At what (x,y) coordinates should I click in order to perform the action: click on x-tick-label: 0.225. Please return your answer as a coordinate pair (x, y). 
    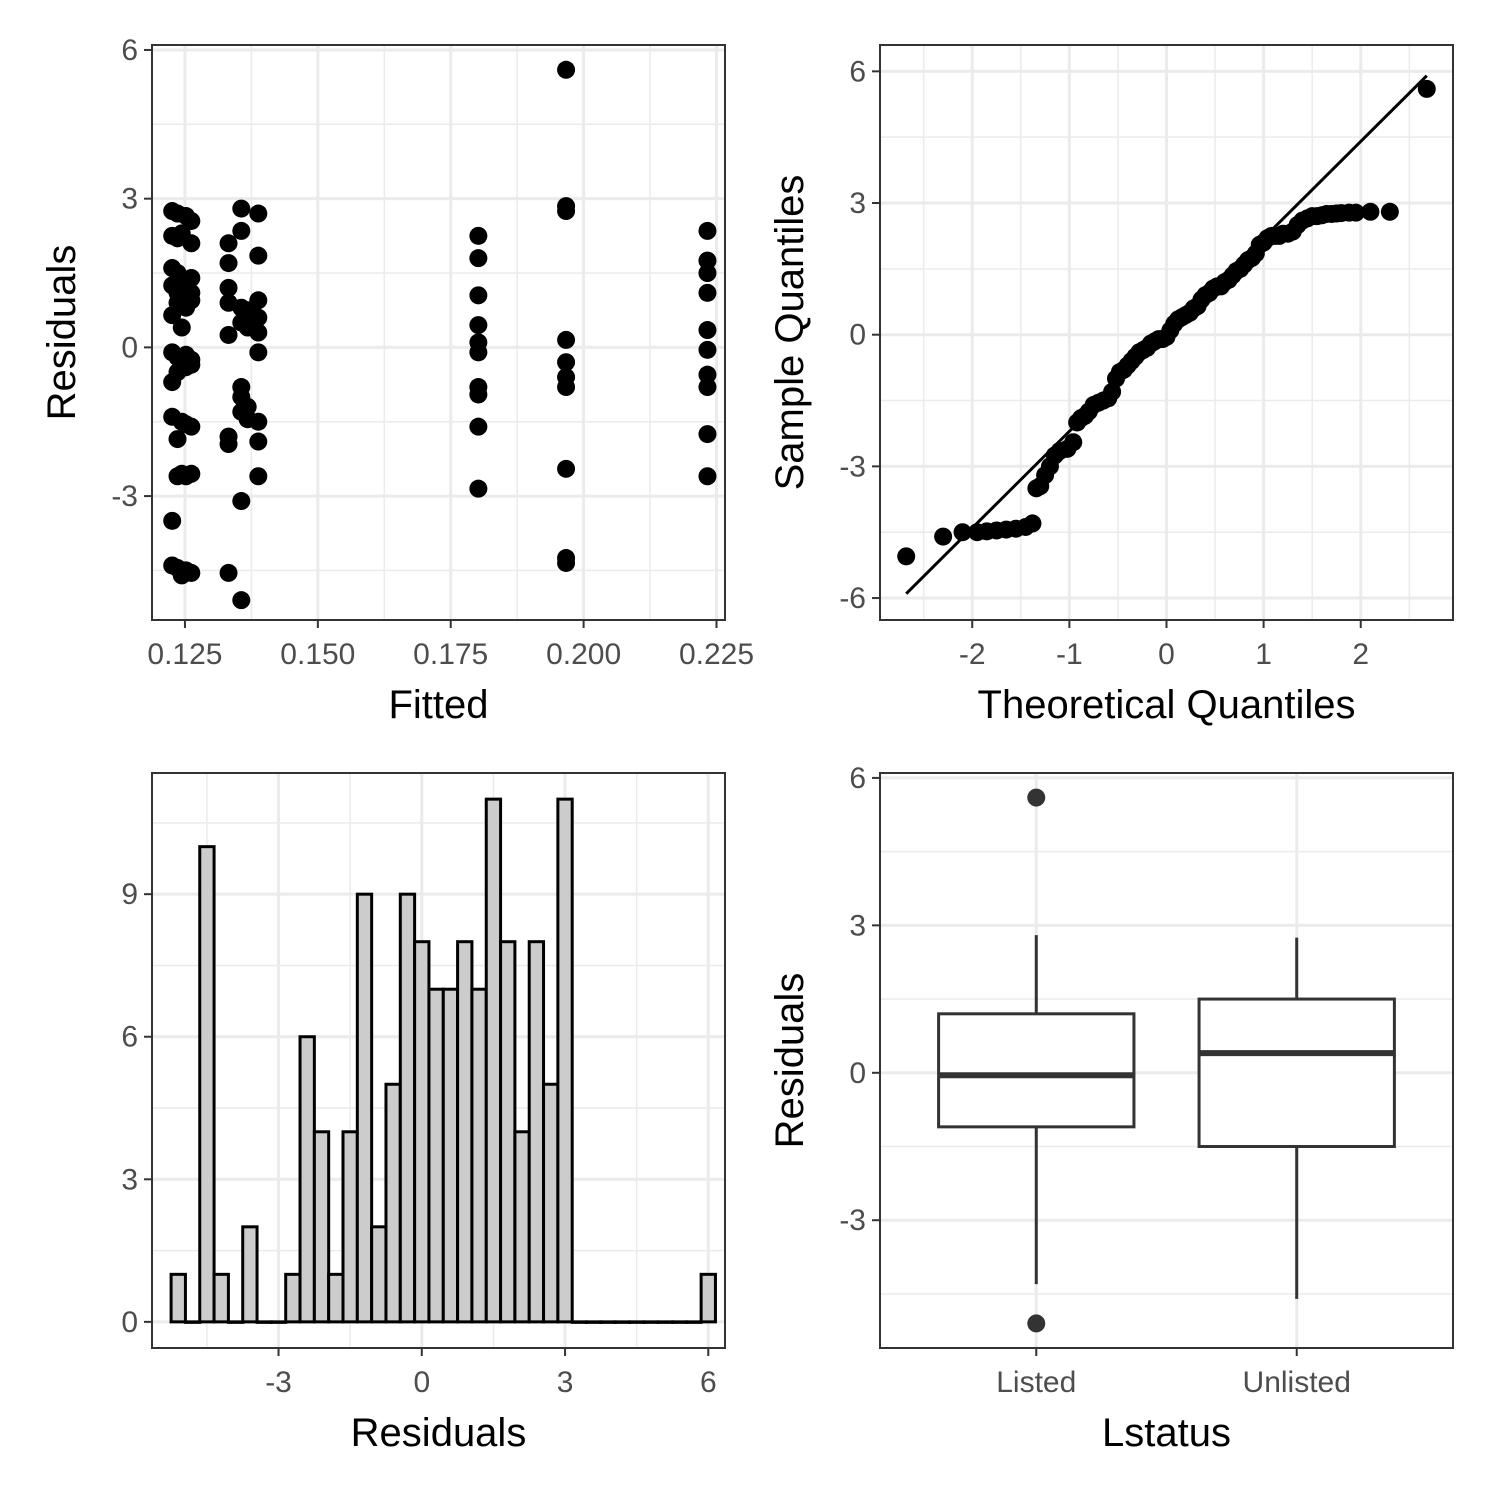
    Looking at the image, I should click on (716, 654).